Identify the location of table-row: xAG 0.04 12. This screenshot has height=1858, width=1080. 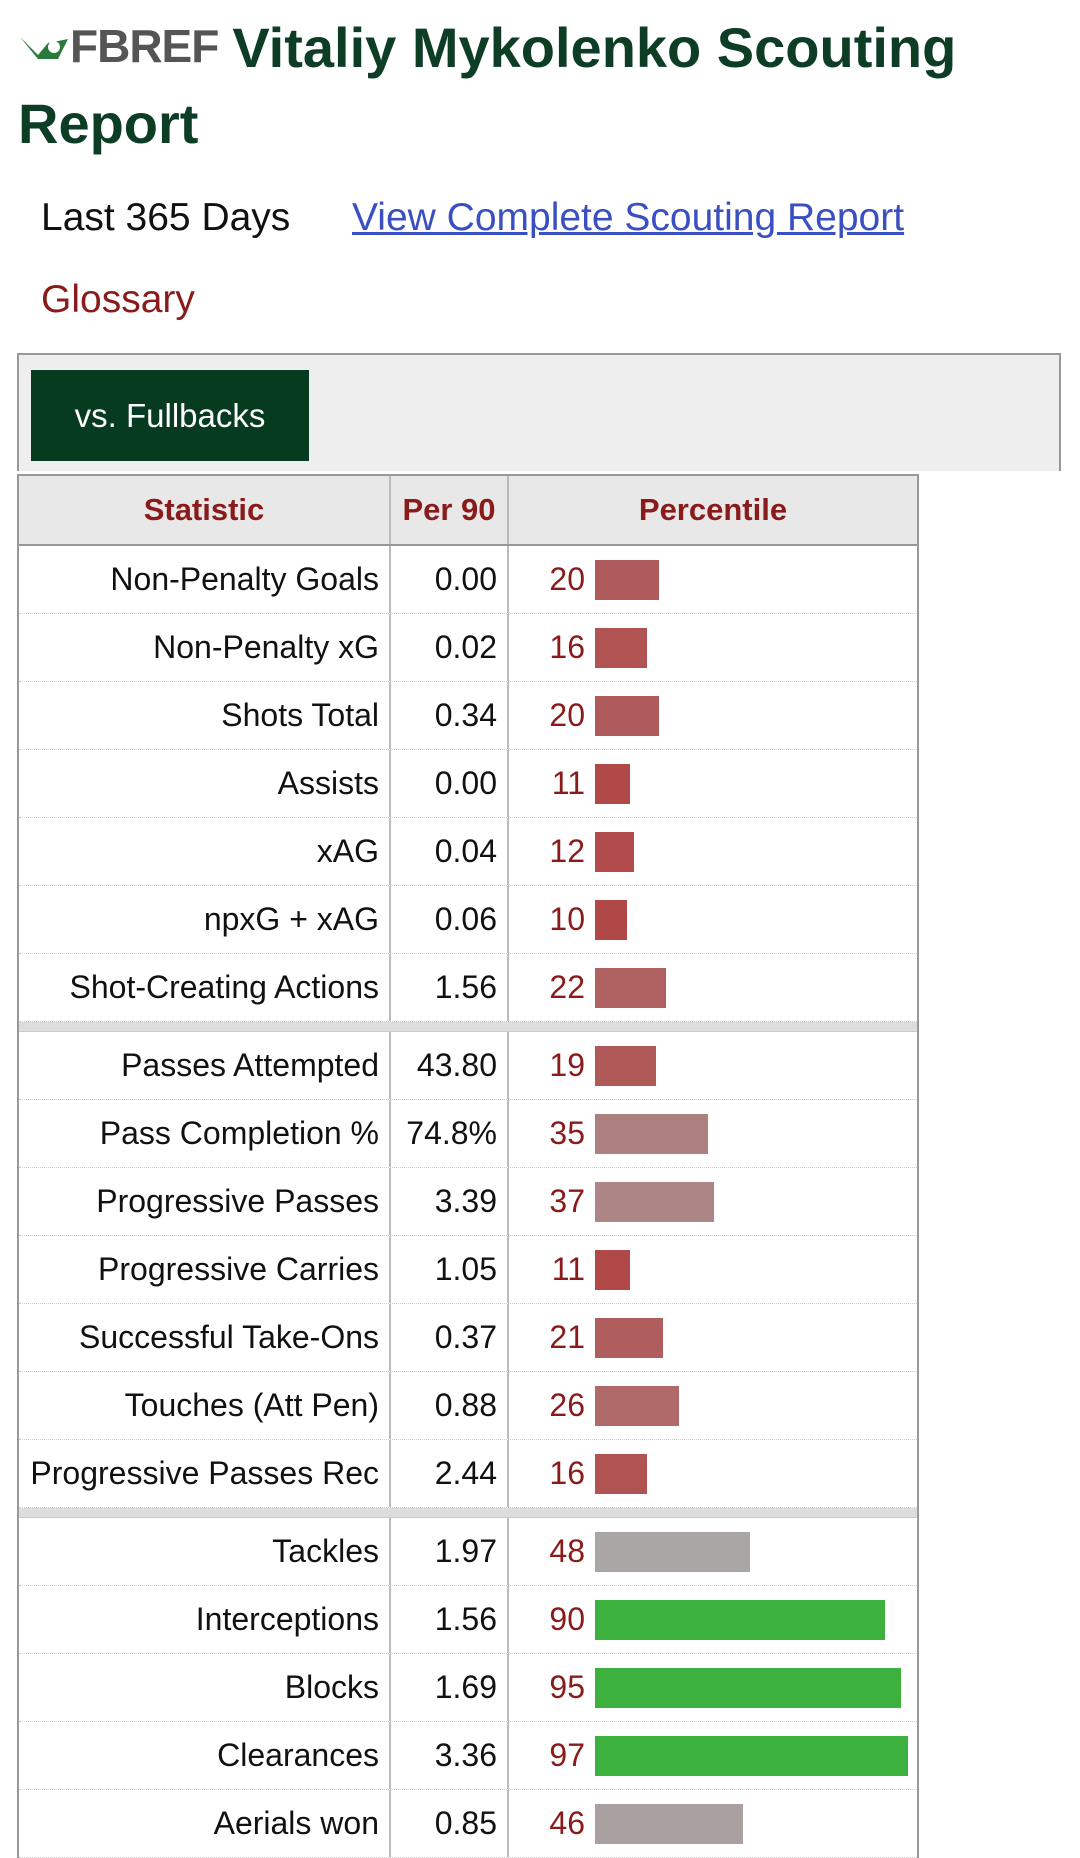
(468, 852).